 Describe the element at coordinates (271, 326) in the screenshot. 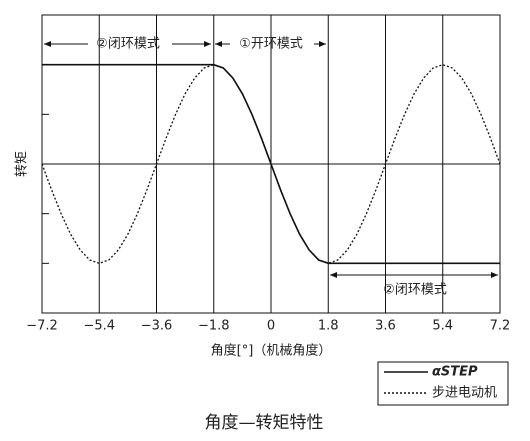

I see `x-tick-label: 0` at that location.